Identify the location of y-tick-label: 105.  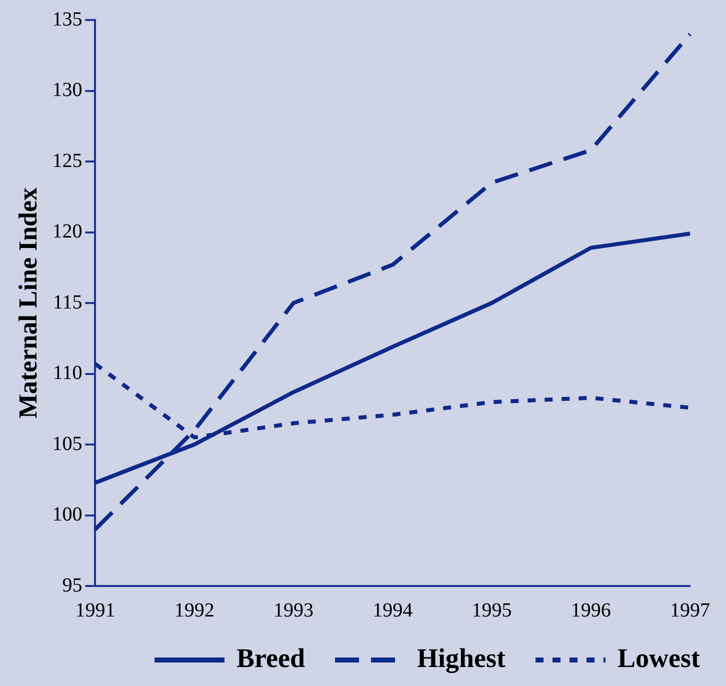
(67, 443).